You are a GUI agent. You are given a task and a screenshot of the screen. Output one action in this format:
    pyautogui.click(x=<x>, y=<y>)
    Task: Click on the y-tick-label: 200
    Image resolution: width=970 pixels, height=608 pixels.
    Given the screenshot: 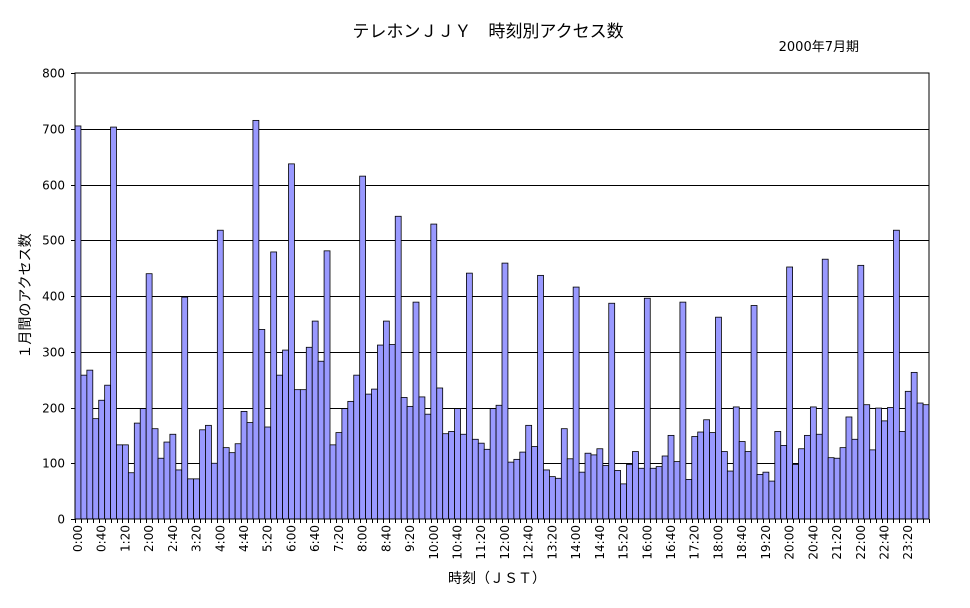 What is the action you would take?
    pyautogui.click(x=53, y=409)
    